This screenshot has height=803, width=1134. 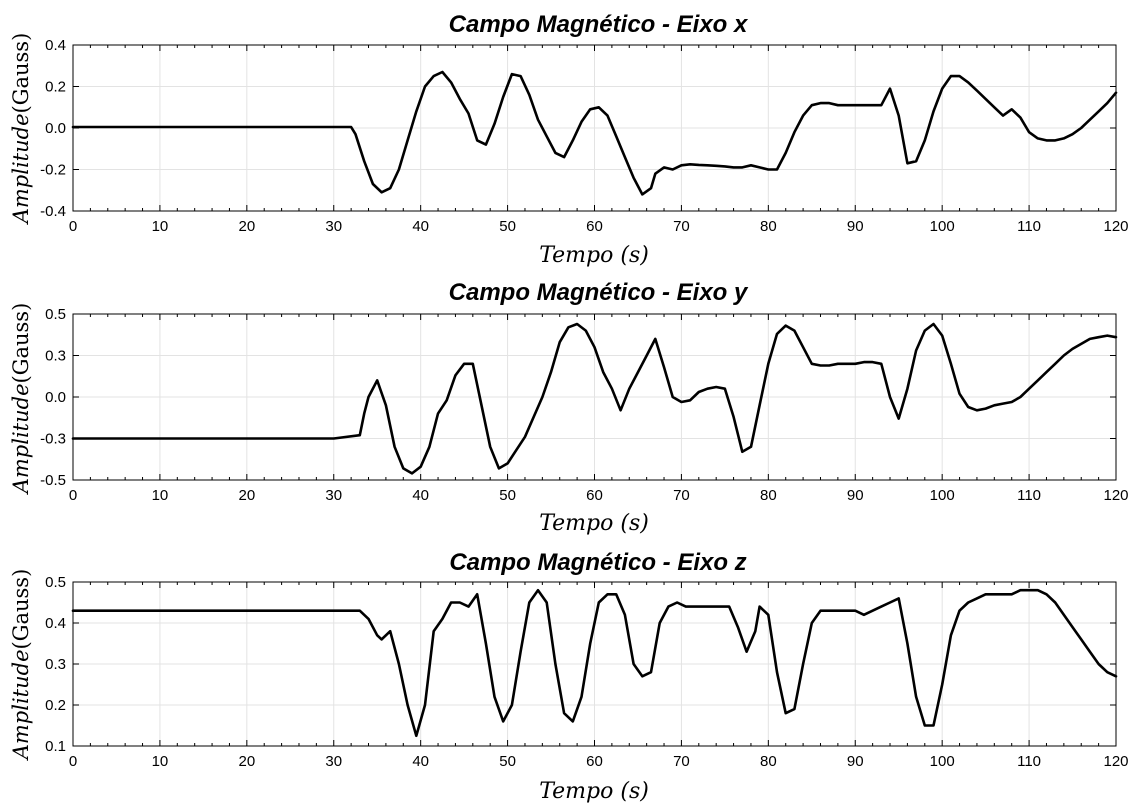 What do you see at coordinates (53, 439) in the screenshot?
I see `y-tick-label: -0.3` at bounding box center [53, 439].